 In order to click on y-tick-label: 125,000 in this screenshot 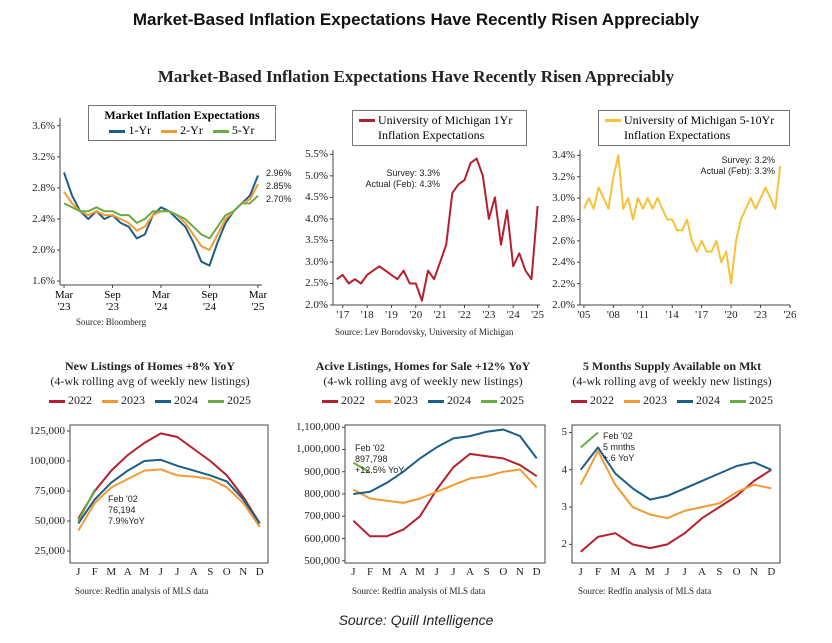, I will do `click(47, 431)`.